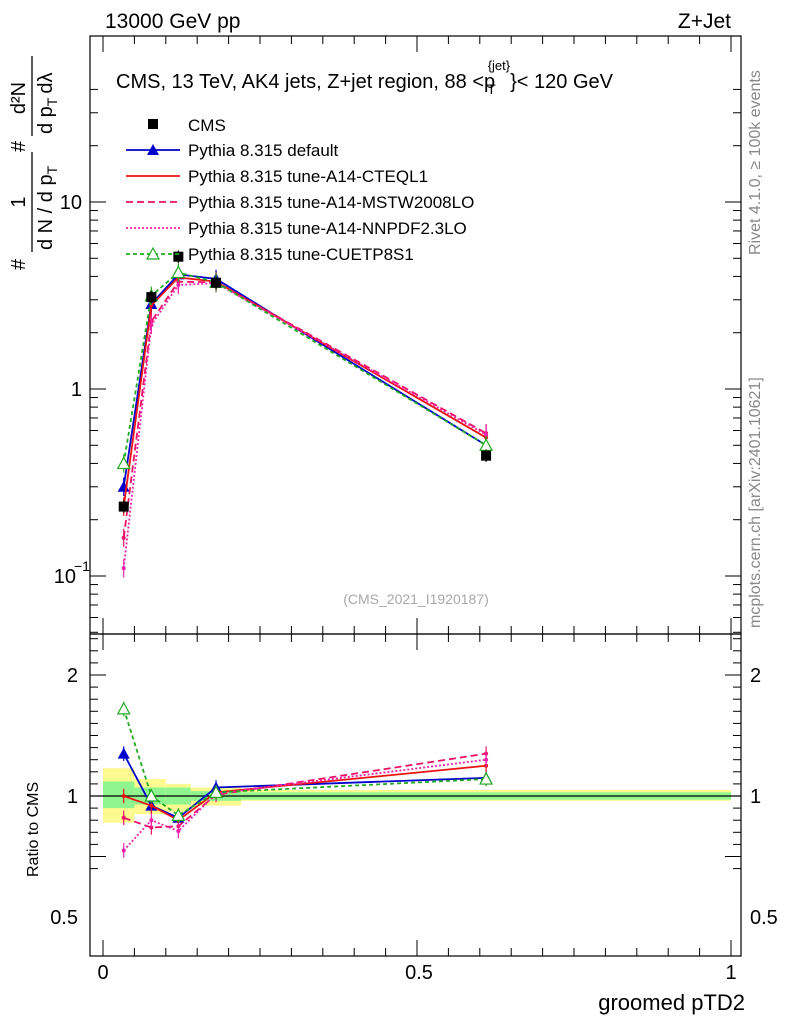  Describe the element at coordinates (102, 973) in the screenshot. I see `x-tick-label-0: 0` at that location.